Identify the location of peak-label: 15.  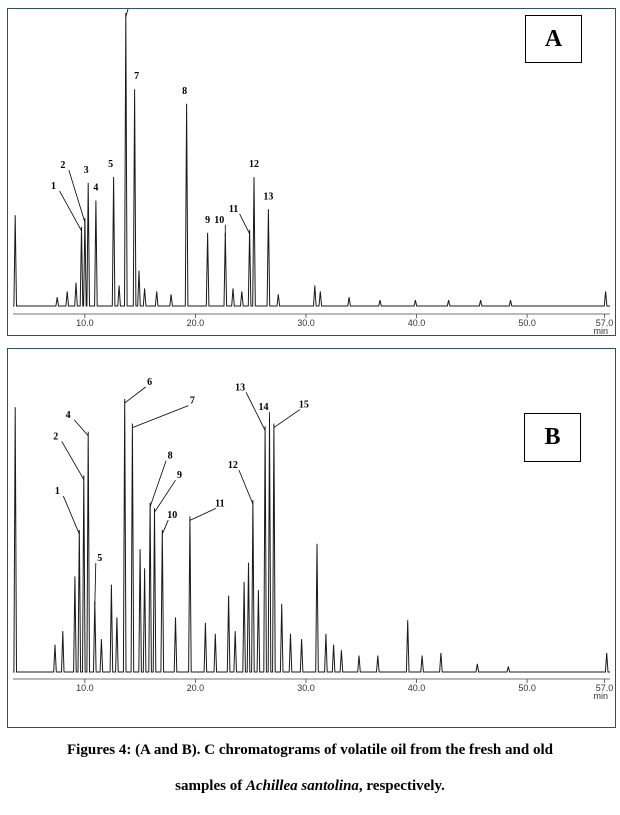
(304, 405).